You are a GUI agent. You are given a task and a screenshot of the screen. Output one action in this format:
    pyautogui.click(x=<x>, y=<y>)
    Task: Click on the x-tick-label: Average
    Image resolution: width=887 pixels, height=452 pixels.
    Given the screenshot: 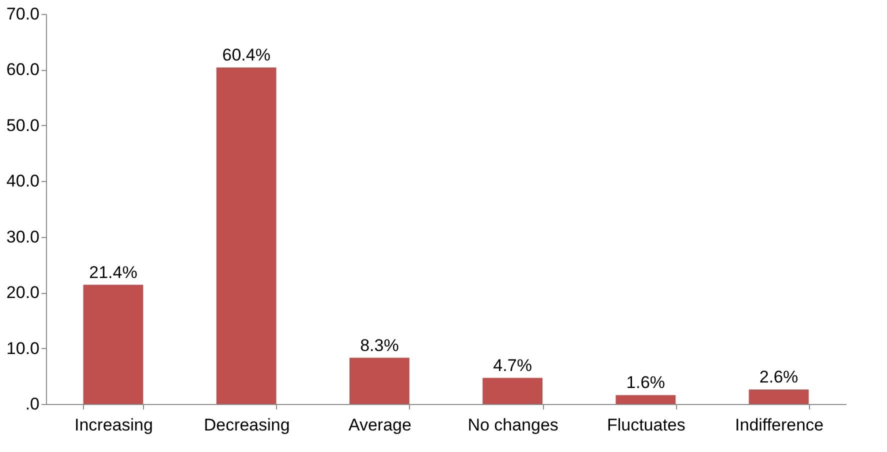 What is the action you would take?
    pyautogui.click(x=380, y=425)
    